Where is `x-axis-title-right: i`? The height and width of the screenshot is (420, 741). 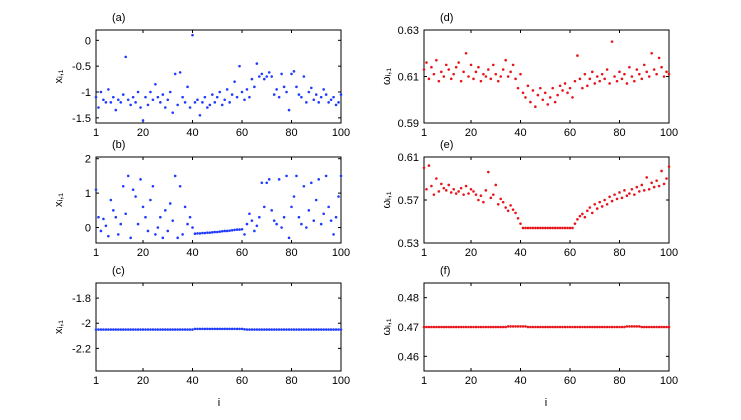
x-axis-title-right: i is located at coordinates (546, 403).